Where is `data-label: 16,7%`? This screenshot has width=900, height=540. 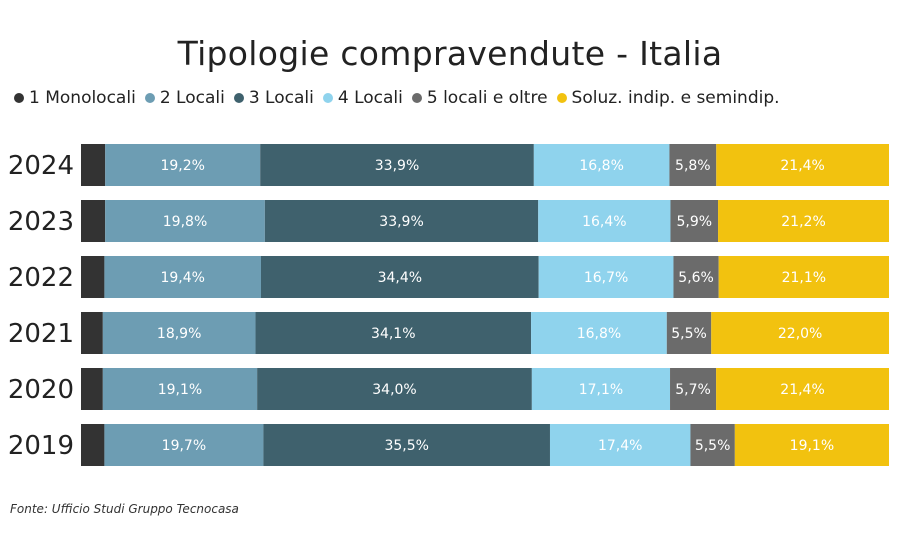
data-label: 16,7% is located at coordinates (606, 278).